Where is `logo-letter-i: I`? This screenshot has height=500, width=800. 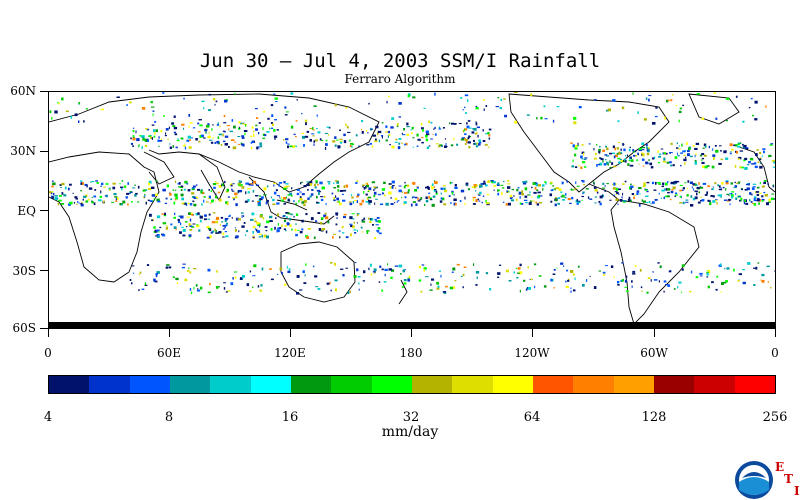
logo-letter-i: I is located at coordinates (797, 491).